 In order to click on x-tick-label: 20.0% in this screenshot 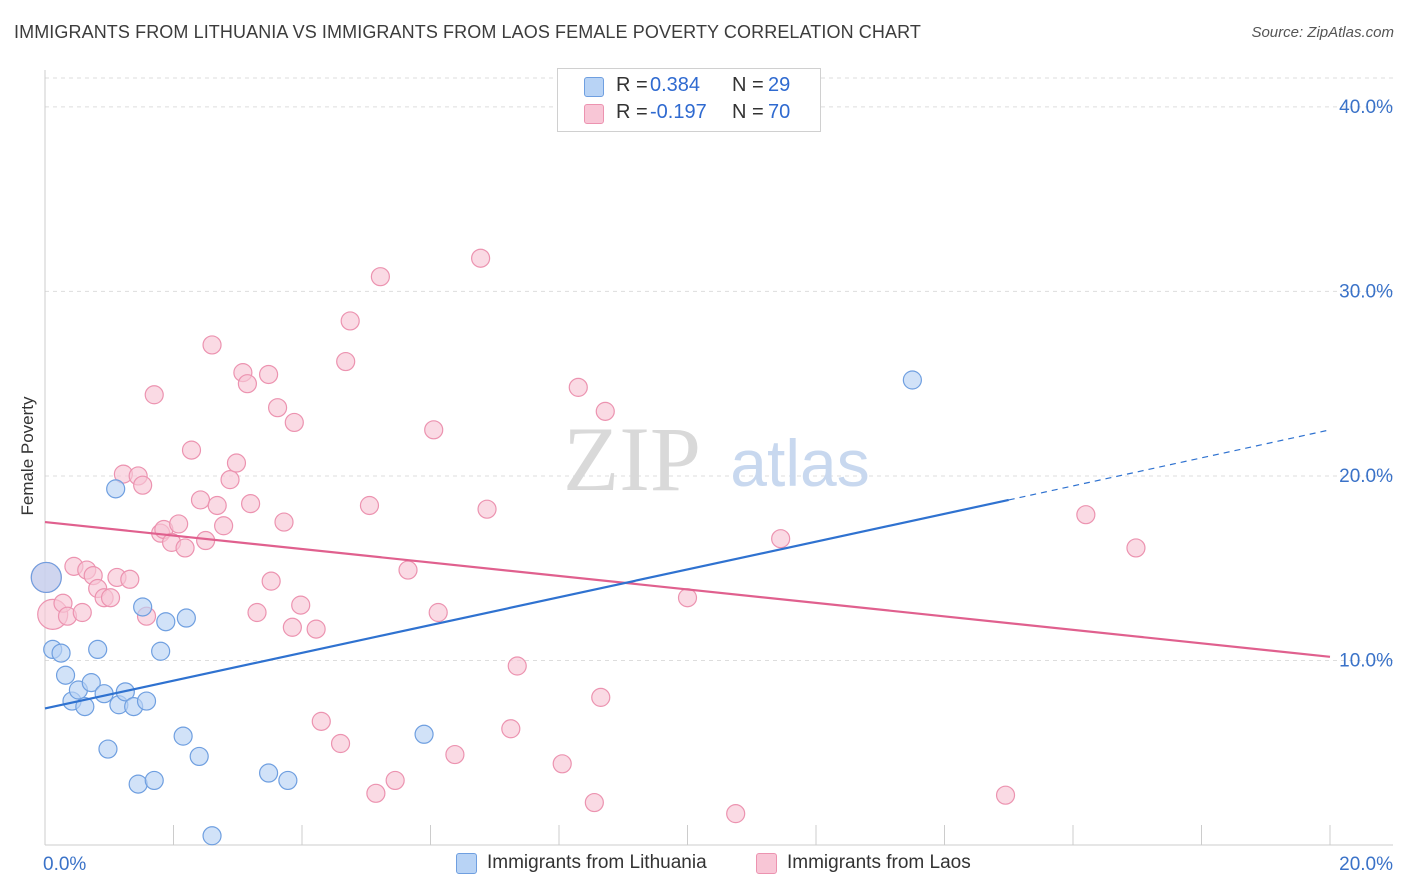, I will do `click(1366, 864)`.